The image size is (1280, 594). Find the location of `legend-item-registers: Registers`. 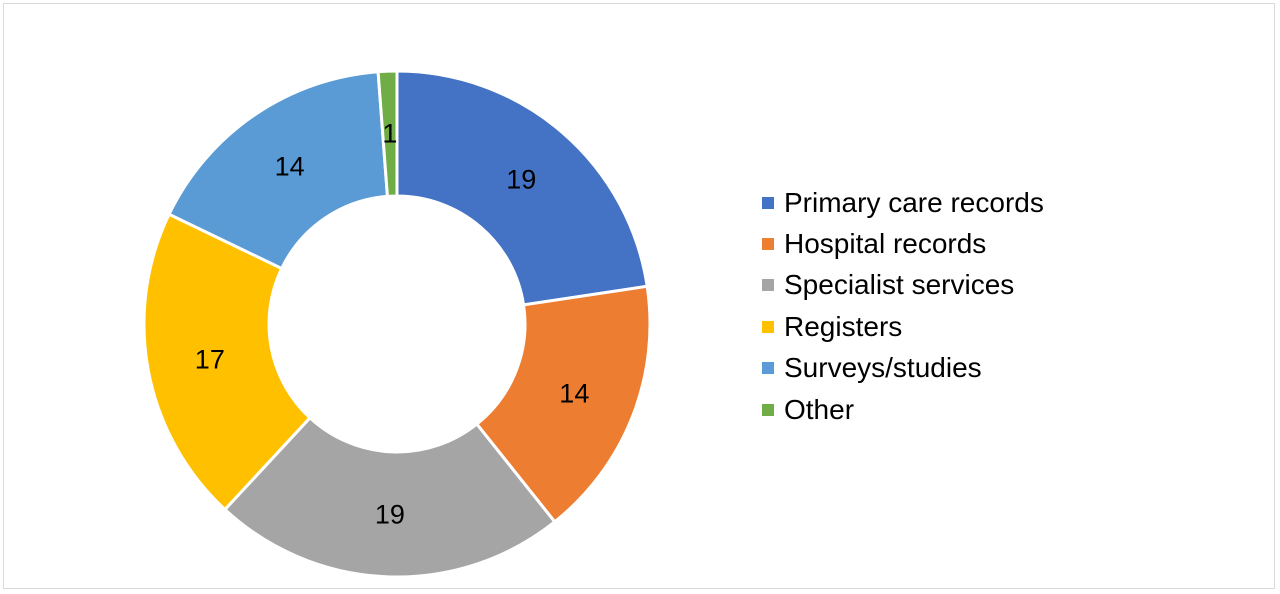

legend-item-registers: Registers is located at coordinates (903, 326).